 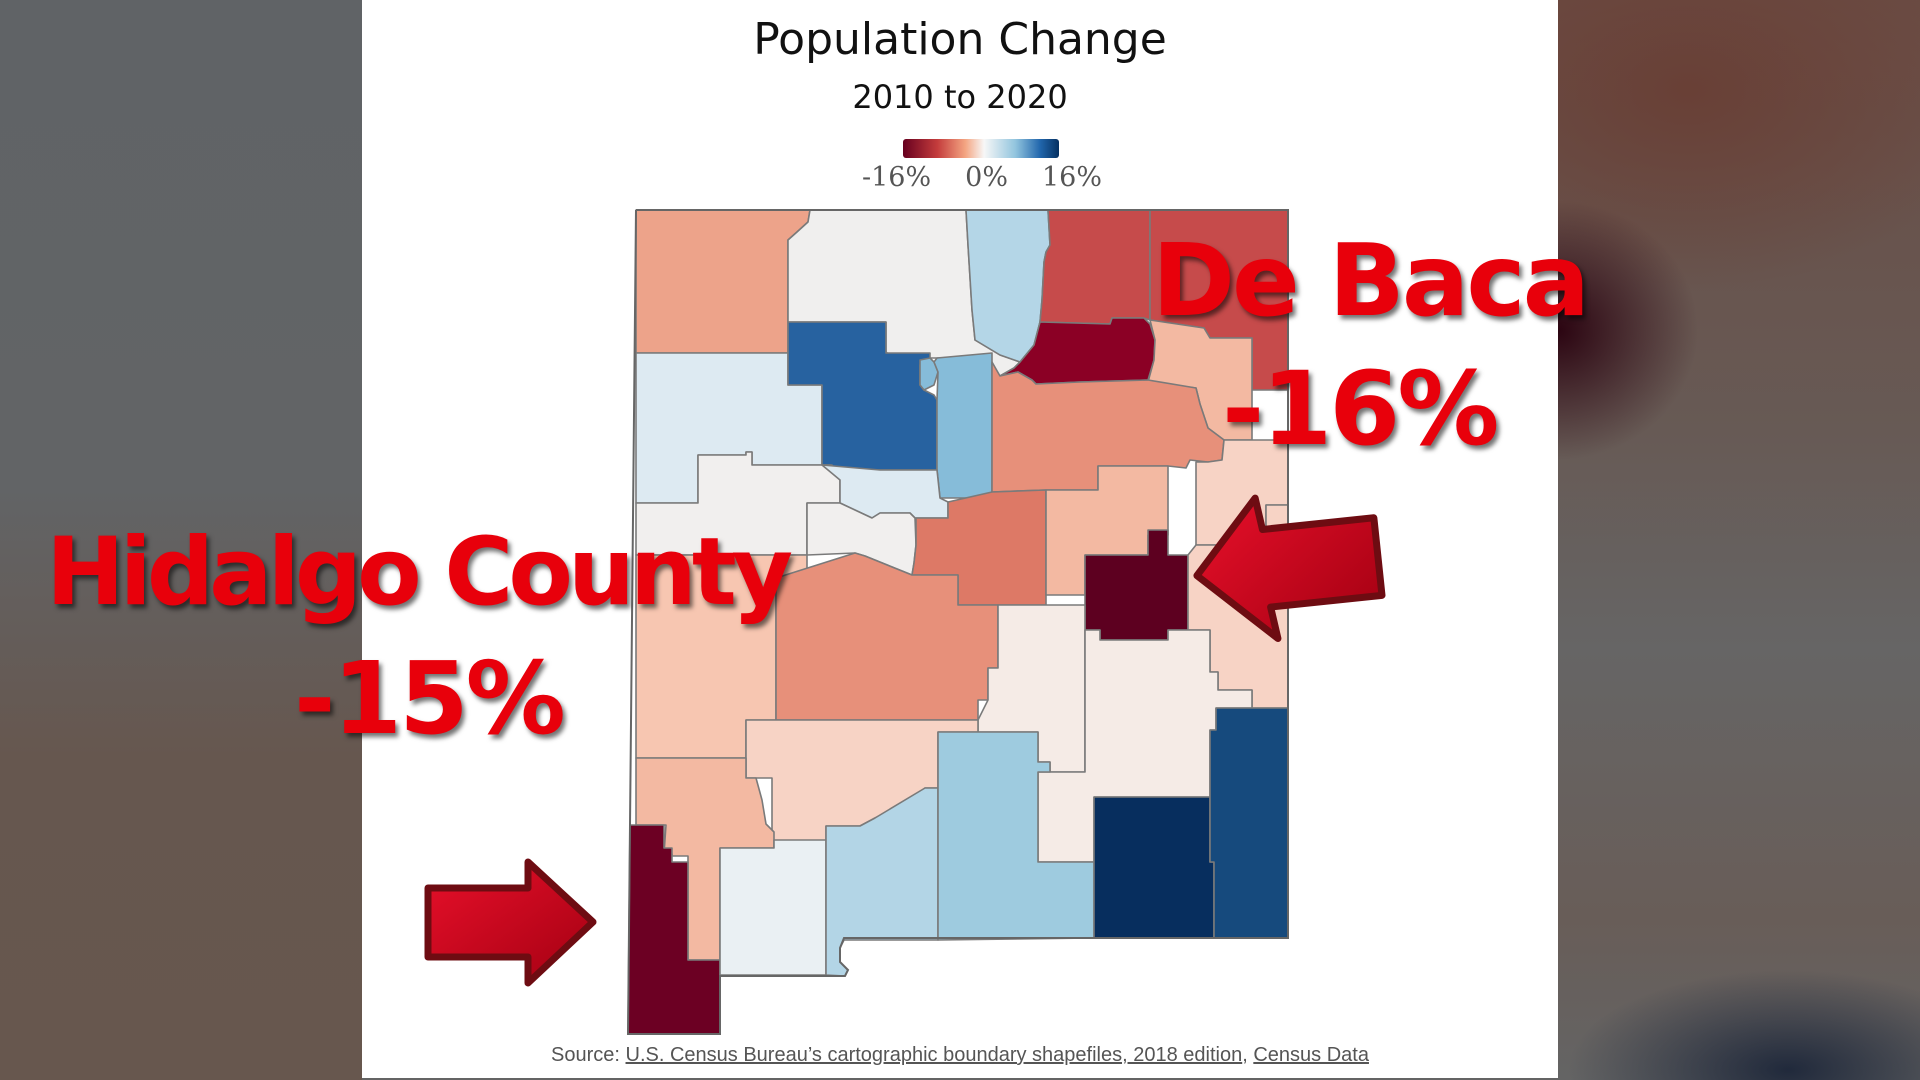 I want to click on source-link-census-data: Census Data, so click(x=1311, y=1055).